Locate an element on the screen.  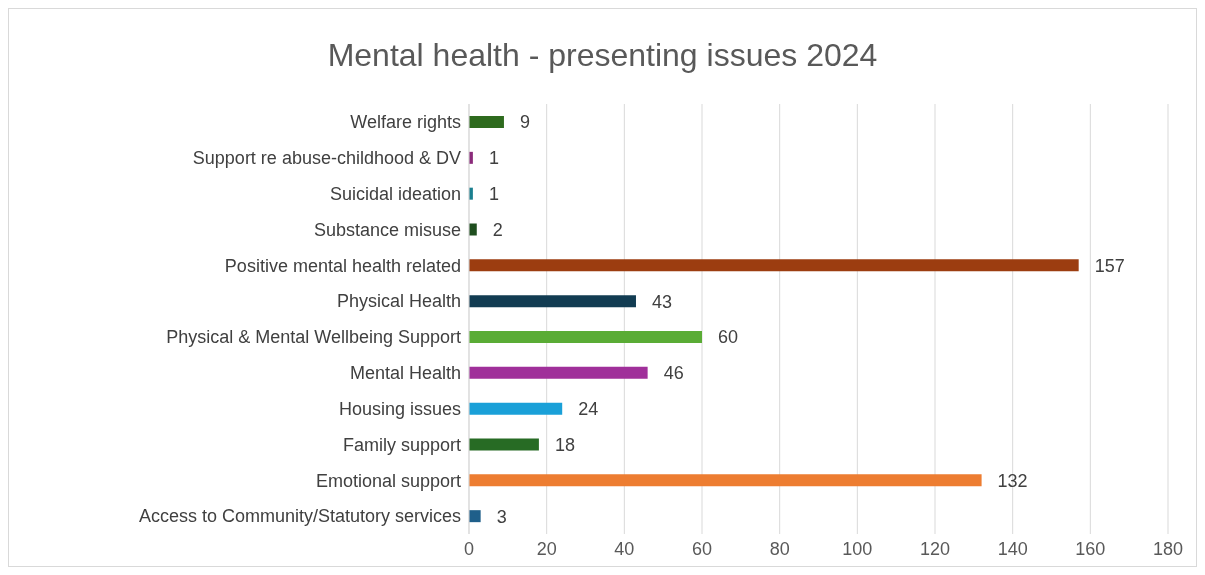
y-tick-label: Housing issues is located at coordinates (399, 408).